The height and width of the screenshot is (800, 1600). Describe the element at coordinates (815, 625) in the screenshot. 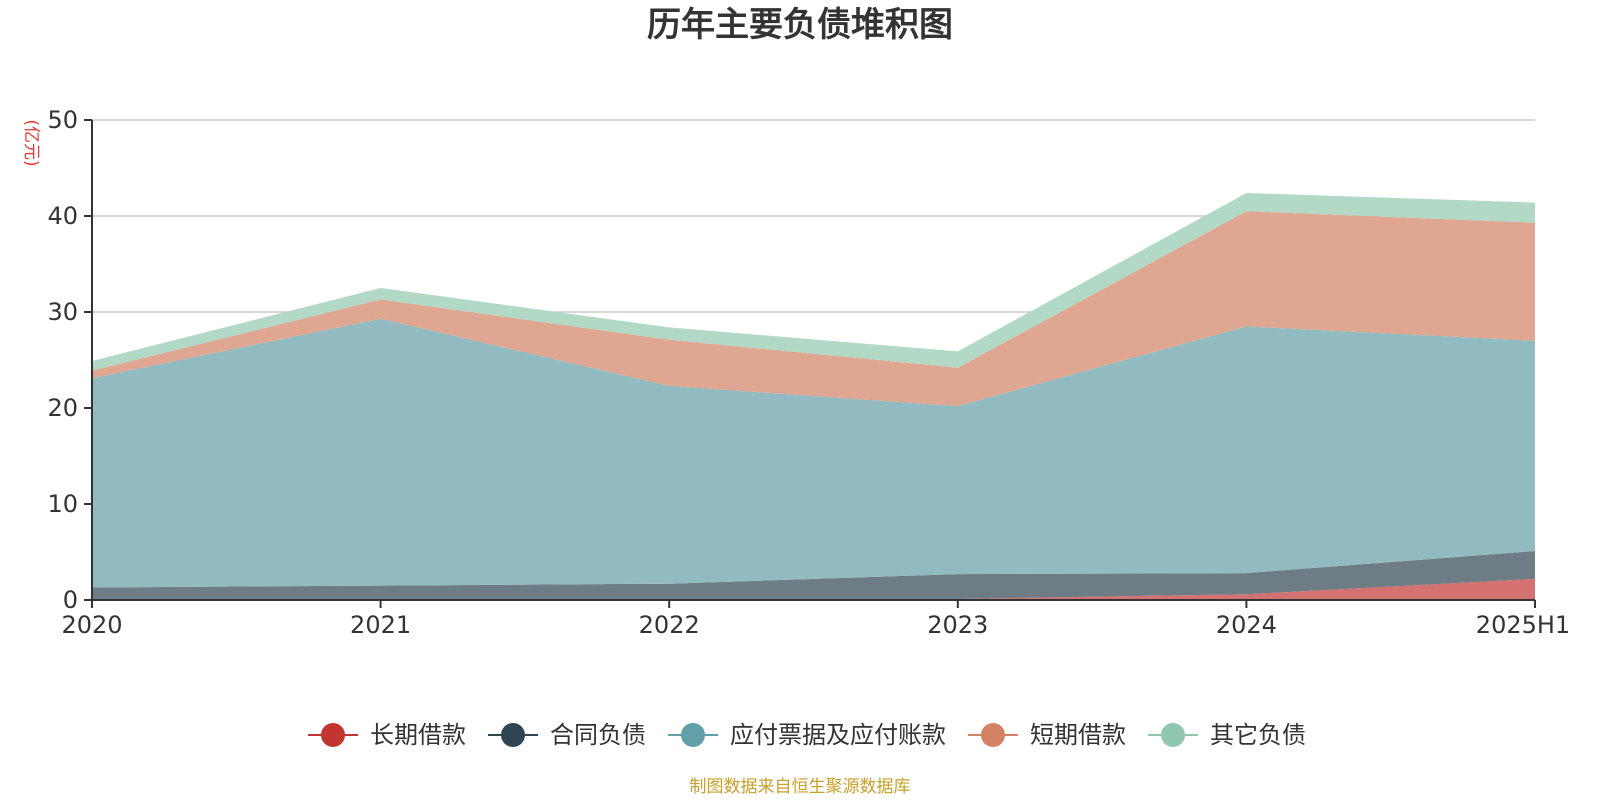

I see `x-axis-tick-labels: 2020 2021 2022 2023 2024 2025H1` at that location.